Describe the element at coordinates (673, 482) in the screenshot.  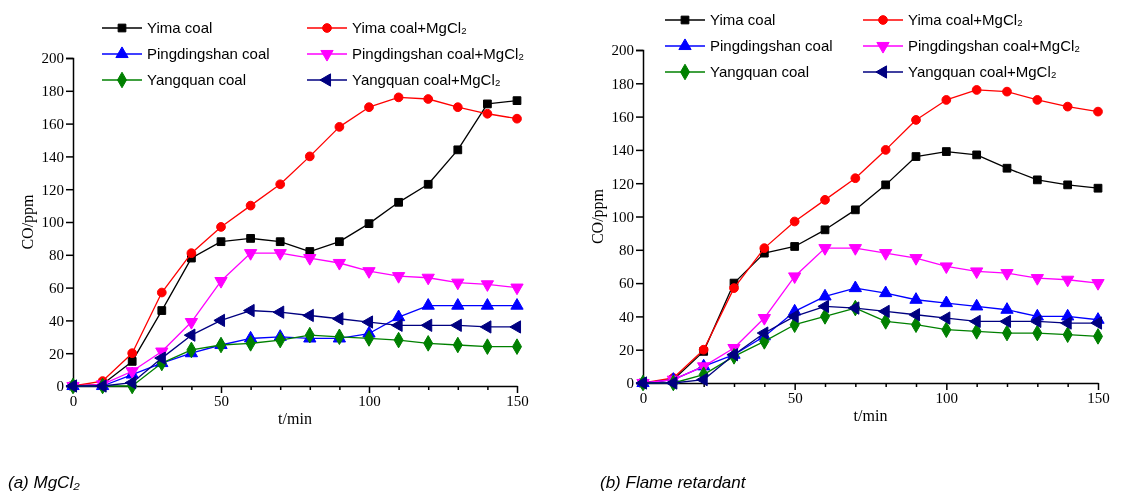
I see `text: (b) Flame retardant` at that location.